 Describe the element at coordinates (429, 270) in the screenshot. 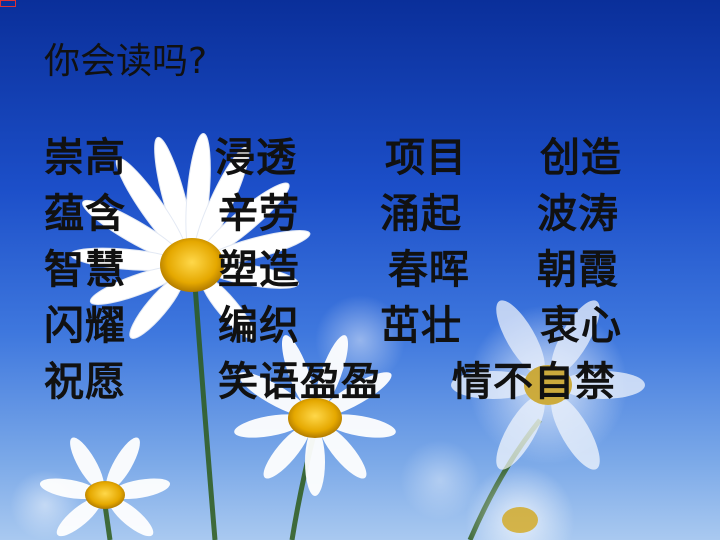

I see `word-chunhui: 春晖` at that location.